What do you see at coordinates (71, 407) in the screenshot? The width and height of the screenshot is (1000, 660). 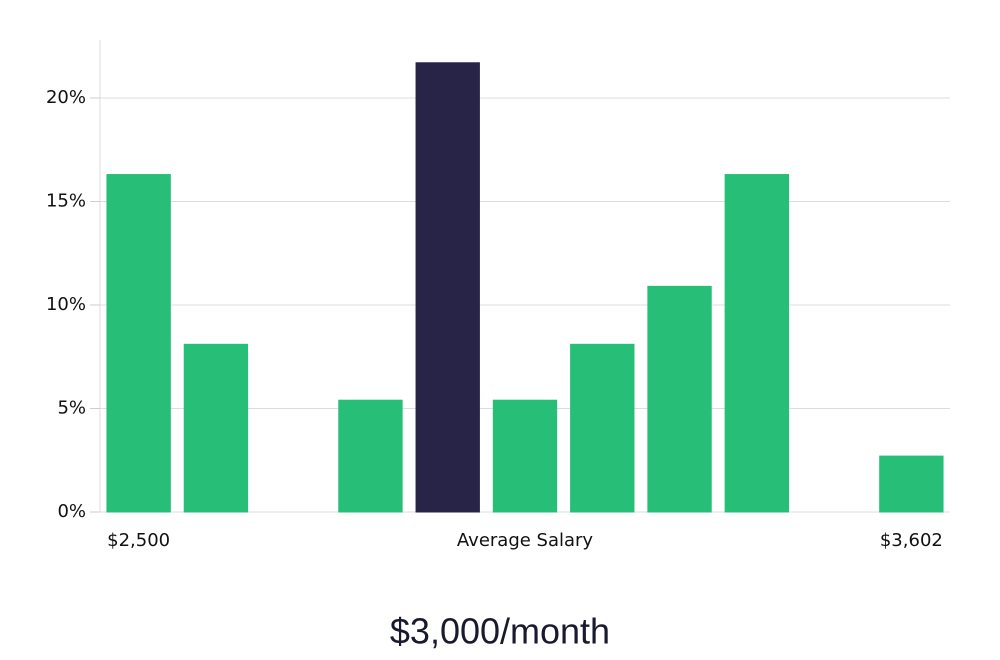 I see `y-tick-label: 5%` at bounding box center [71, 407].